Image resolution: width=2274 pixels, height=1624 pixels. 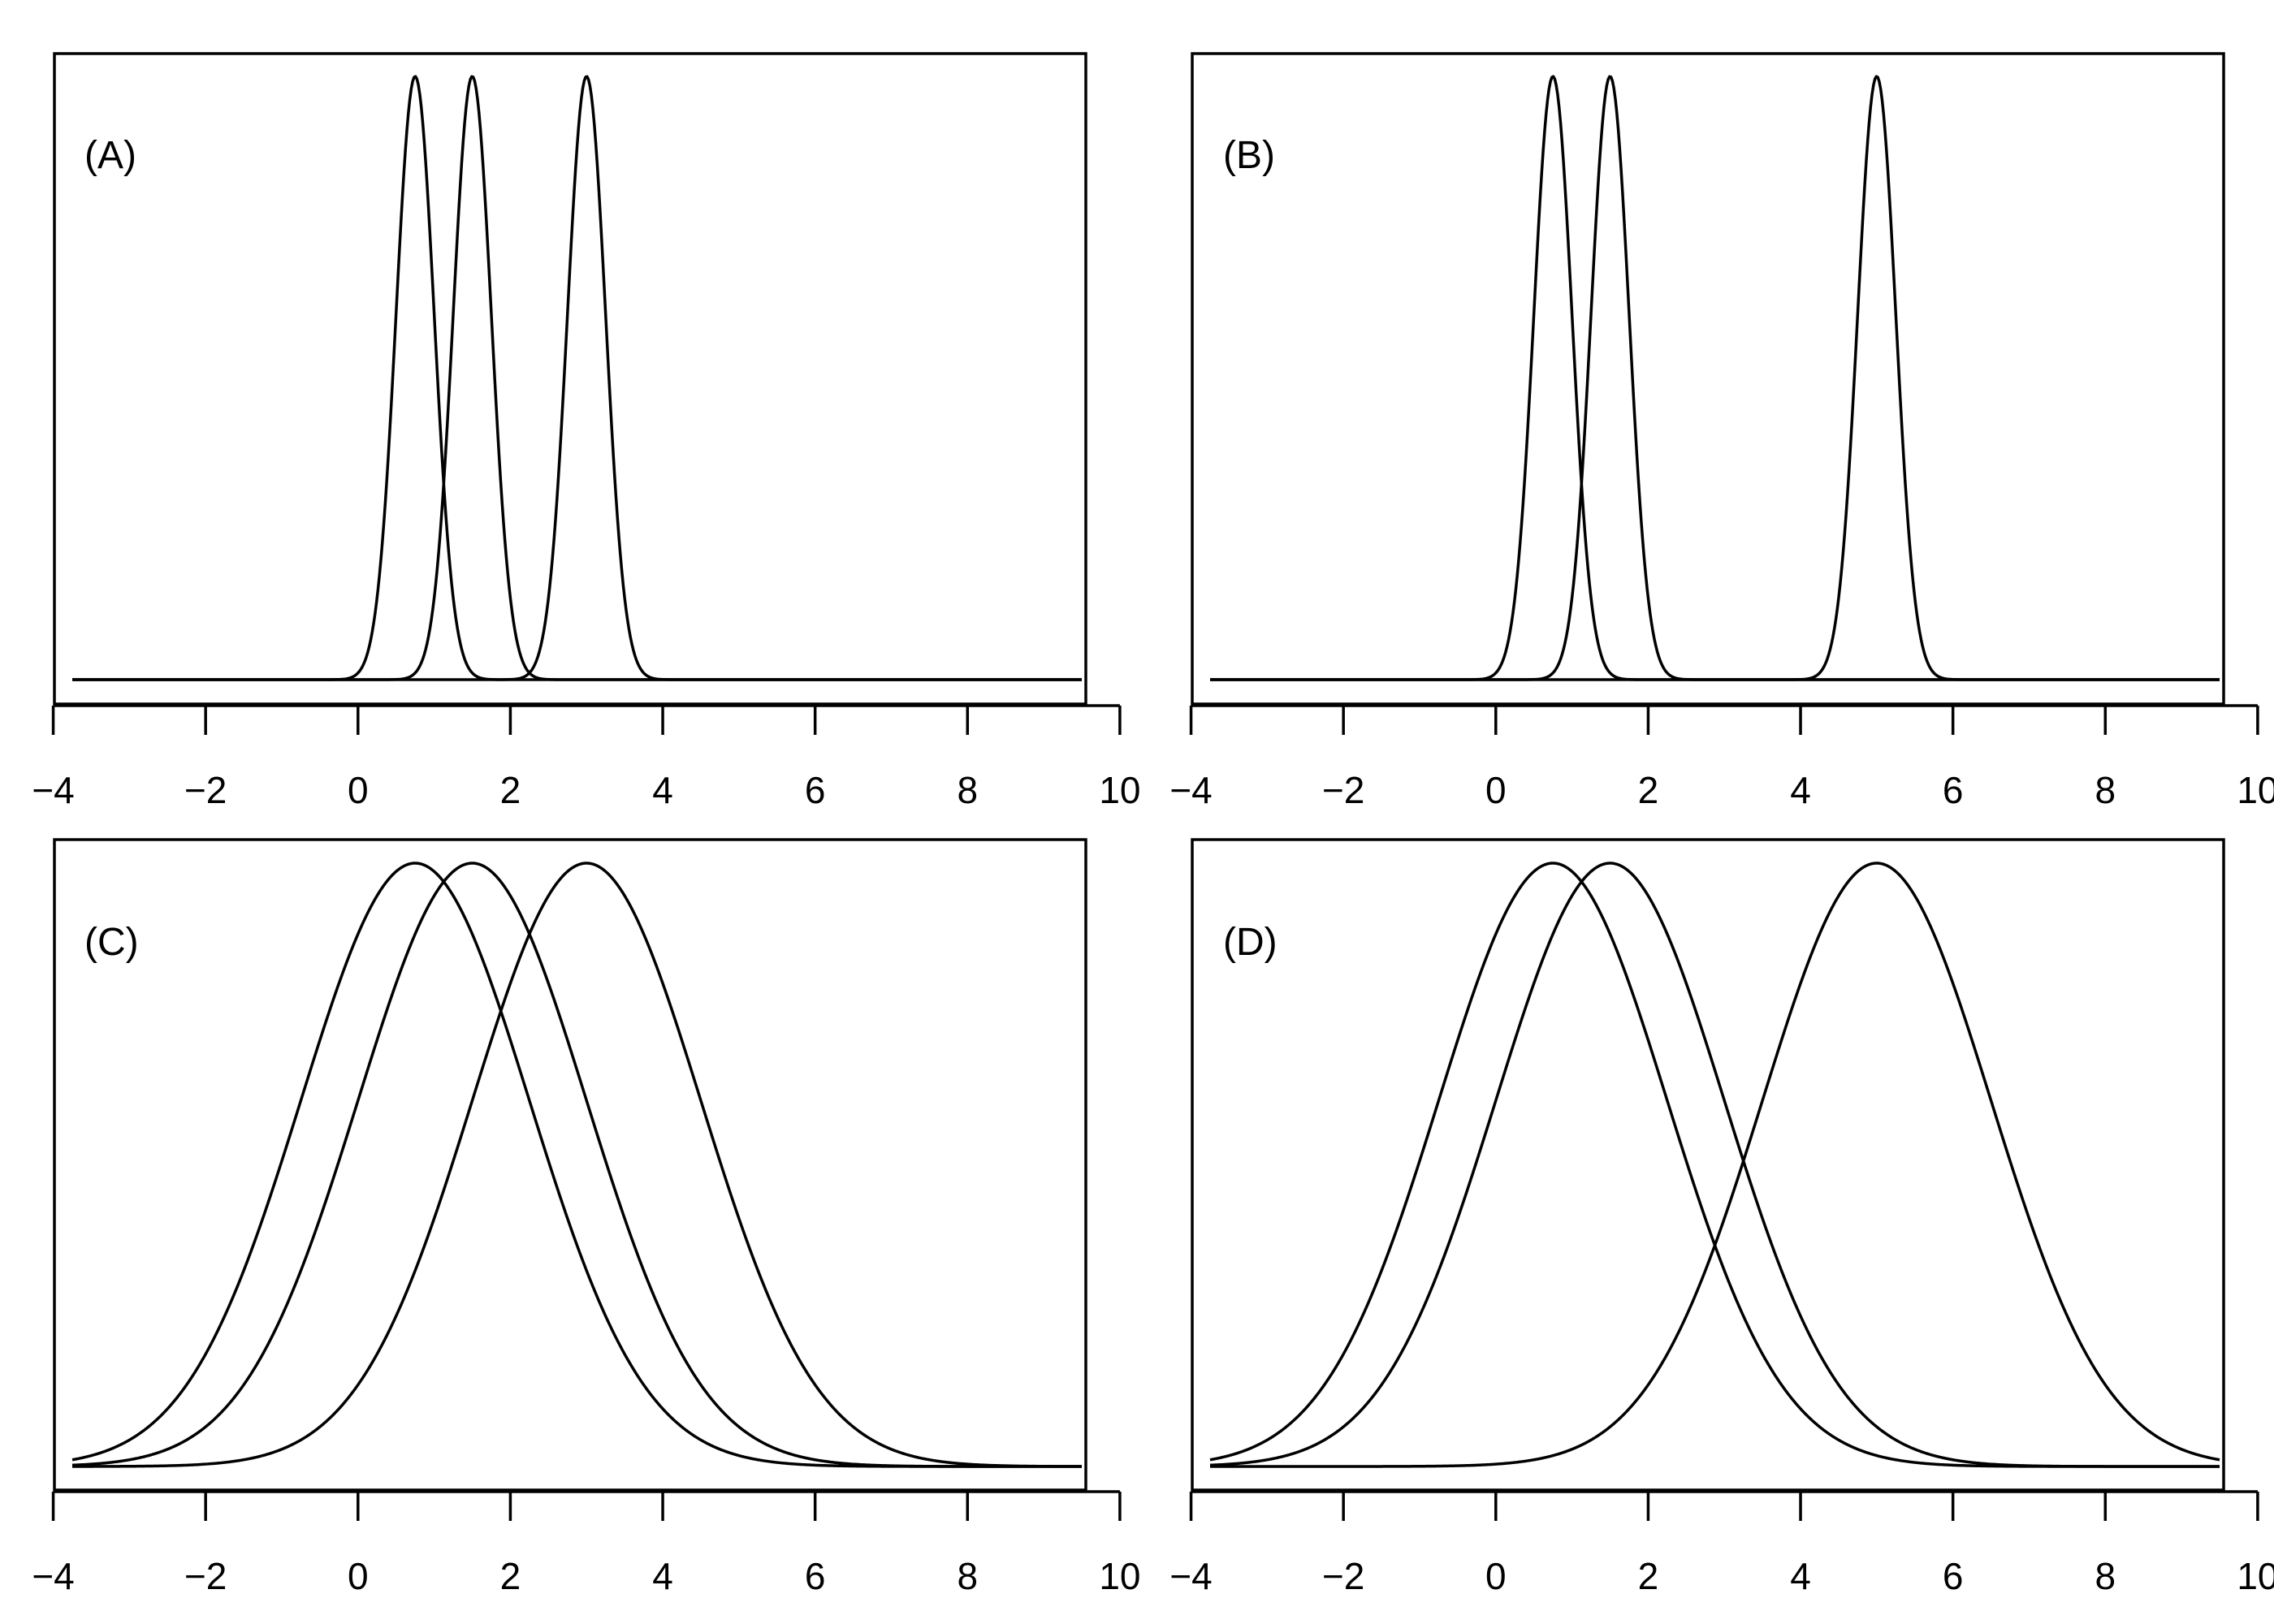 I want to click on panel-label: (A), so click(x=110, y=155).